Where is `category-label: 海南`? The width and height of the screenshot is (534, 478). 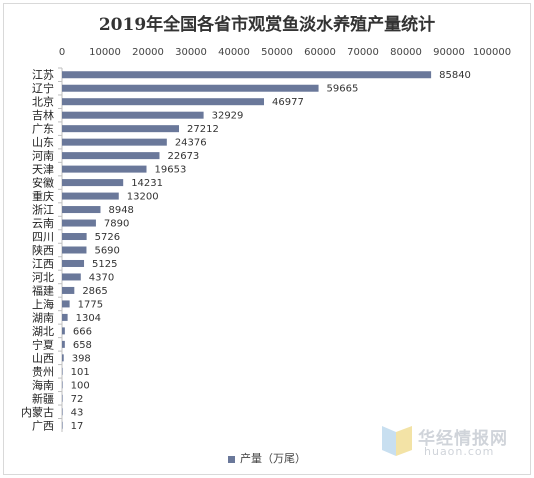 category-label: 海南 is located at coordinates (43, 385).